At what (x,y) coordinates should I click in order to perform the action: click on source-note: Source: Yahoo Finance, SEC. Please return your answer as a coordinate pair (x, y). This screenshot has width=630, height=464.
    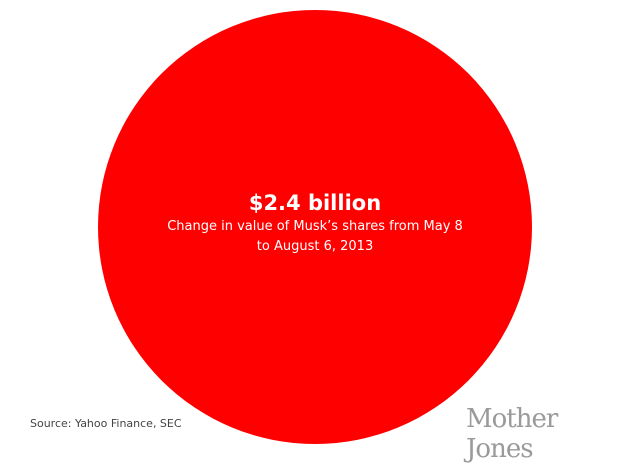
    Looking at the image, I should click on (106, 423).